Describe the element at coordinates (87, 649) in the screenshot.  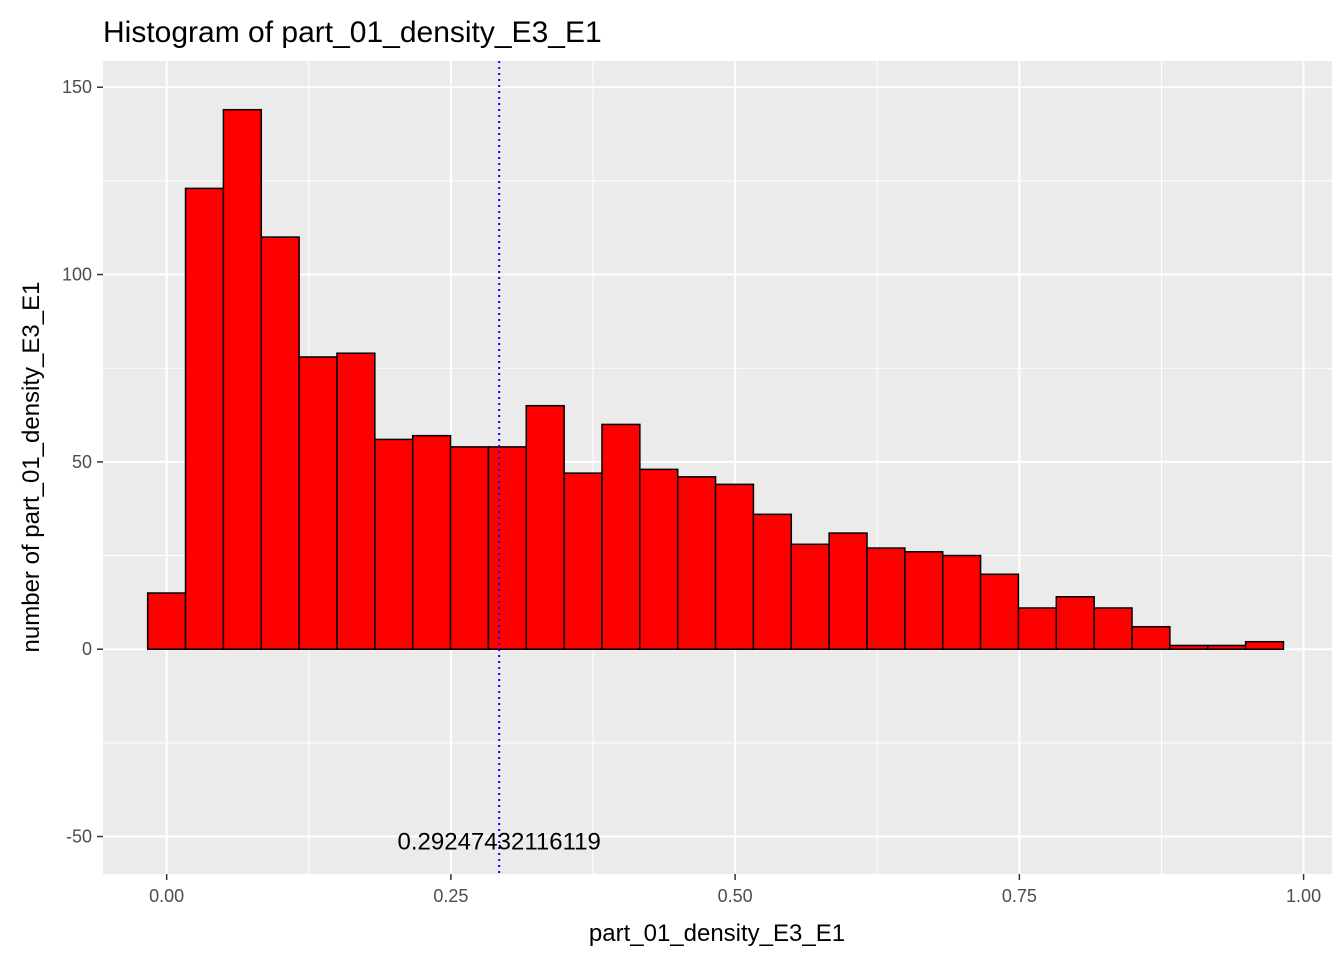
I see `y-tick-label: 0` at that location.